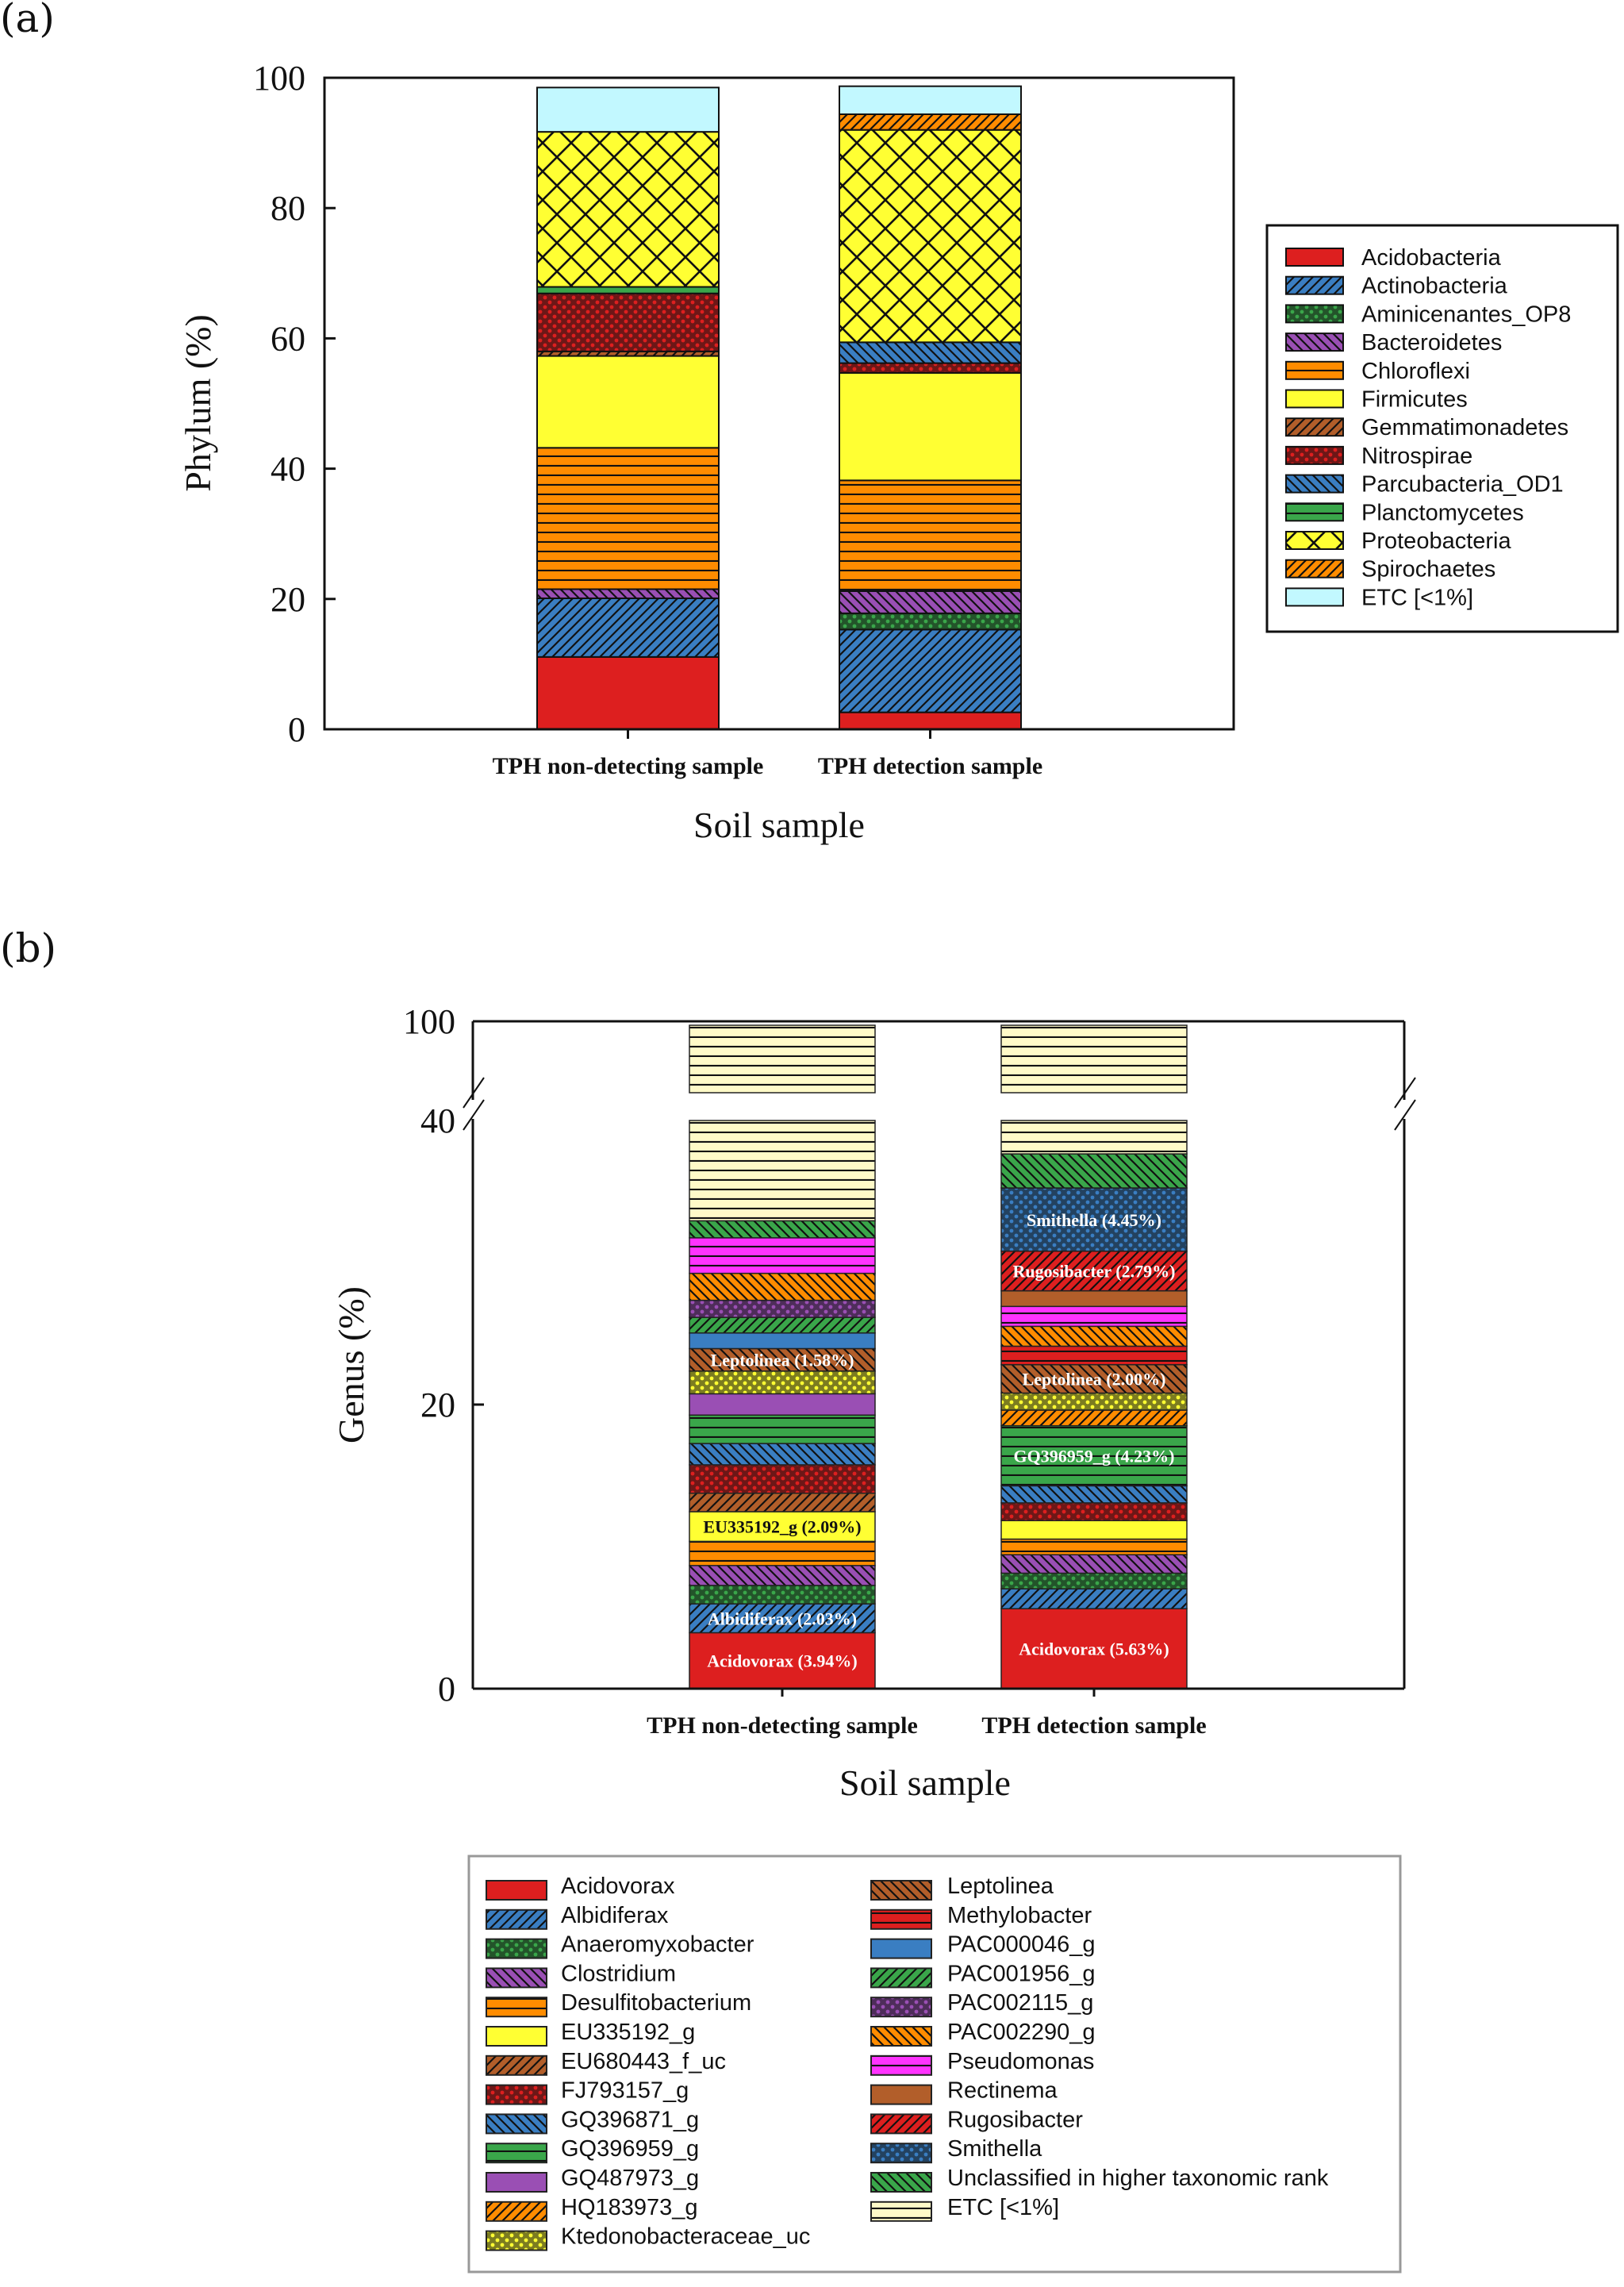 This screenshot has height=2287, width=1624. I want to click on bar-segment-rectinema, so click(1094, 1299).